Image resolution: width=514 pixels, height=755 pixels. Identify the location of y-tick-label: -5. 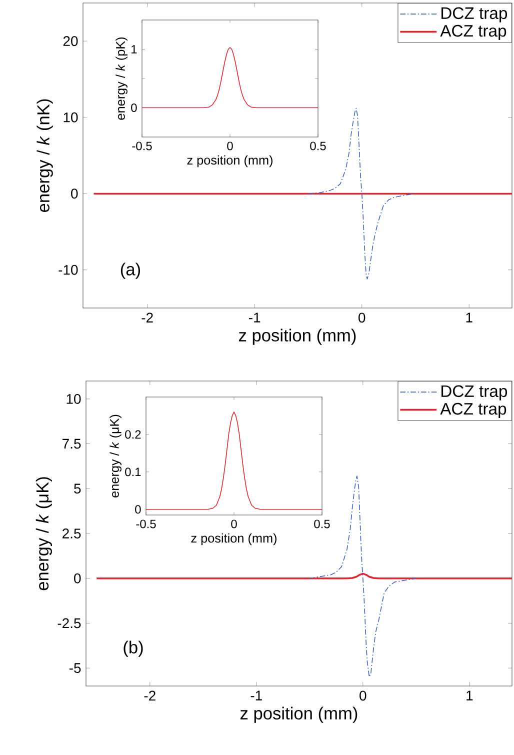
(75, 668).